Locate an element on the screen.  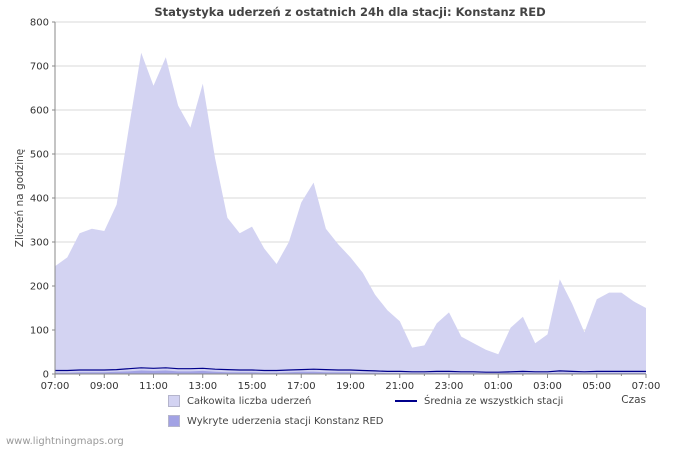
x-tick-label: 11:00 is located at coordinates (153, 386).